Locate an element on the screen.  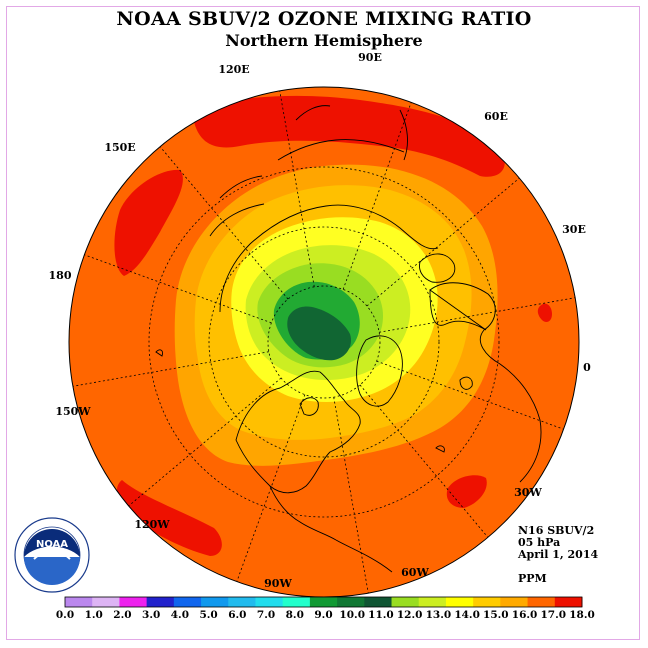
info-instrument: N16 SBUV/2 is located at coordinates (556, 530).